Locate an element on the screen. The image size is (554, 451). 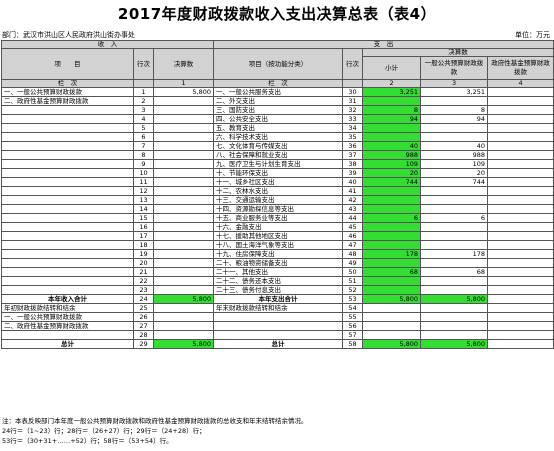
income-line-no: 28 is located at coordinates (143, 335).